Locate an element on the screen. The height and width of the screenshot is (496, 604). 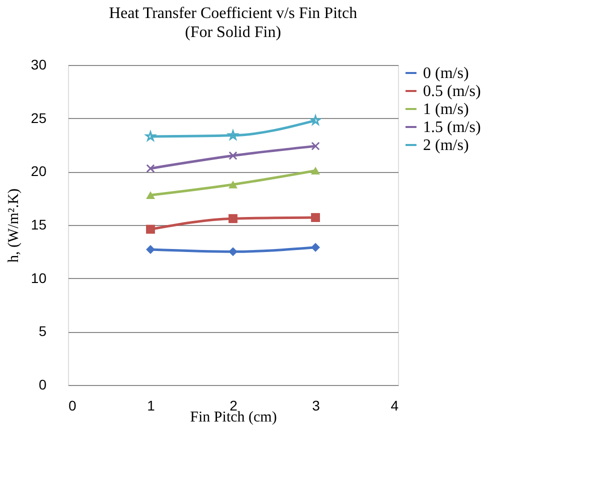
legend-label: 1 (m/s) is located at coordinates (446, 109).